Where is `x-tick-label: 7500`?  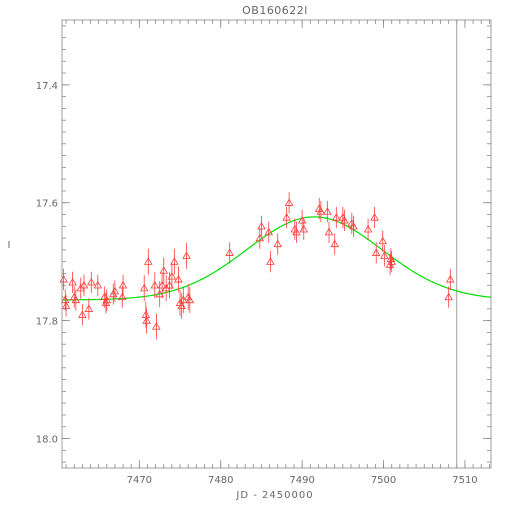 x-tick-label: 7500 is located at coordinates (383, 480).